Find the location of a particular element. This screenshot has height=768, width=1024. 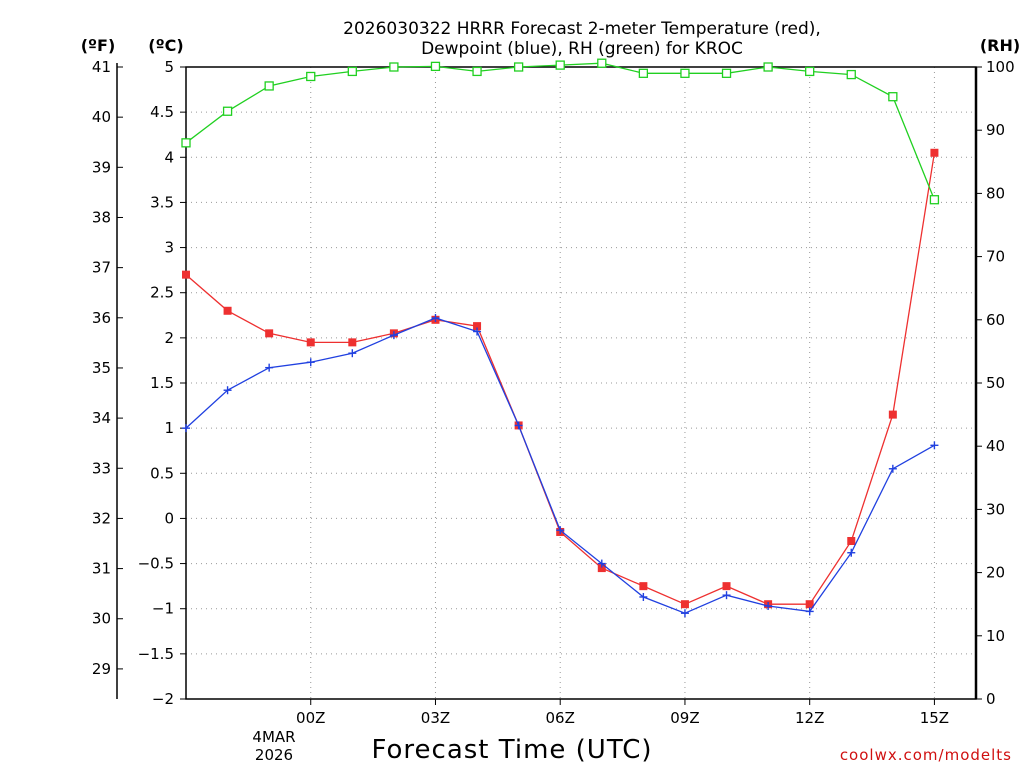

x-tick-label: 15Z is located at coordinates (934, 718).